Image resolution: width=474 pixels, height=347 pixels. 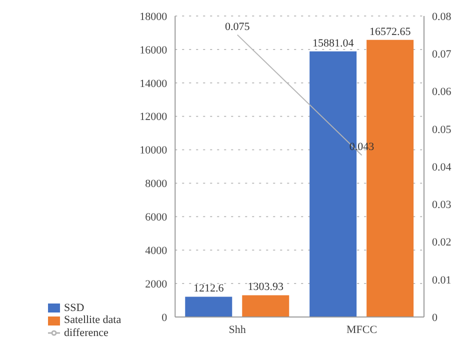 What do you see at coordinates (442, 92) in the screenshot?
I see `y2-tick-label: 0.06` at bounding box center [442, 92].